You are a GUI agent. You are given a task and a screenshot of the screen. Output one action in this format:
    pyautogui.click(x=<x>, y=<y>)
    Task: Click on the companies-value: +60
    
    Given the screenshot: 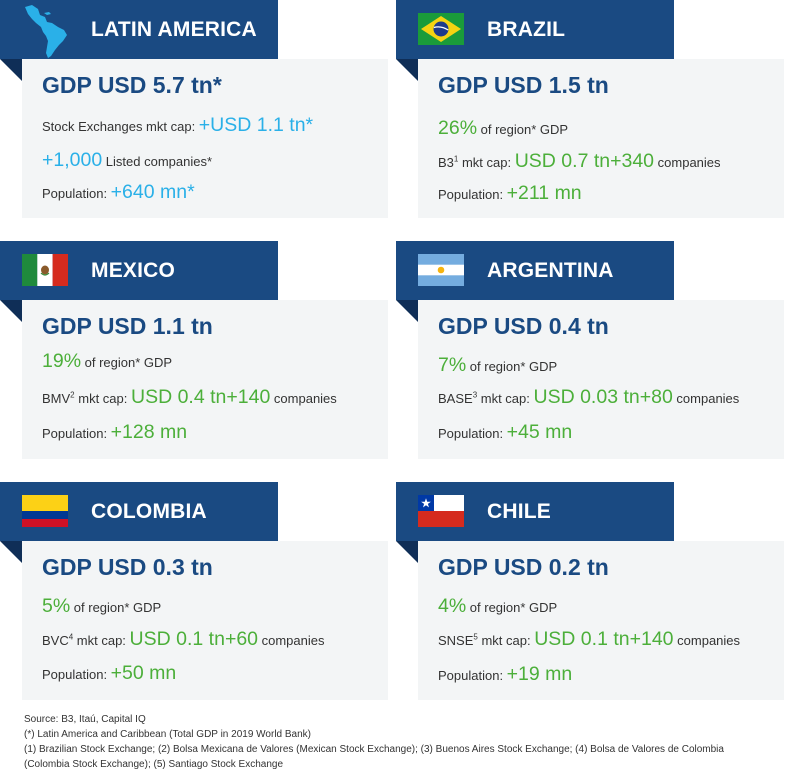 What is the action you would take?
    pyautogui.click(x=241, y=639)
    